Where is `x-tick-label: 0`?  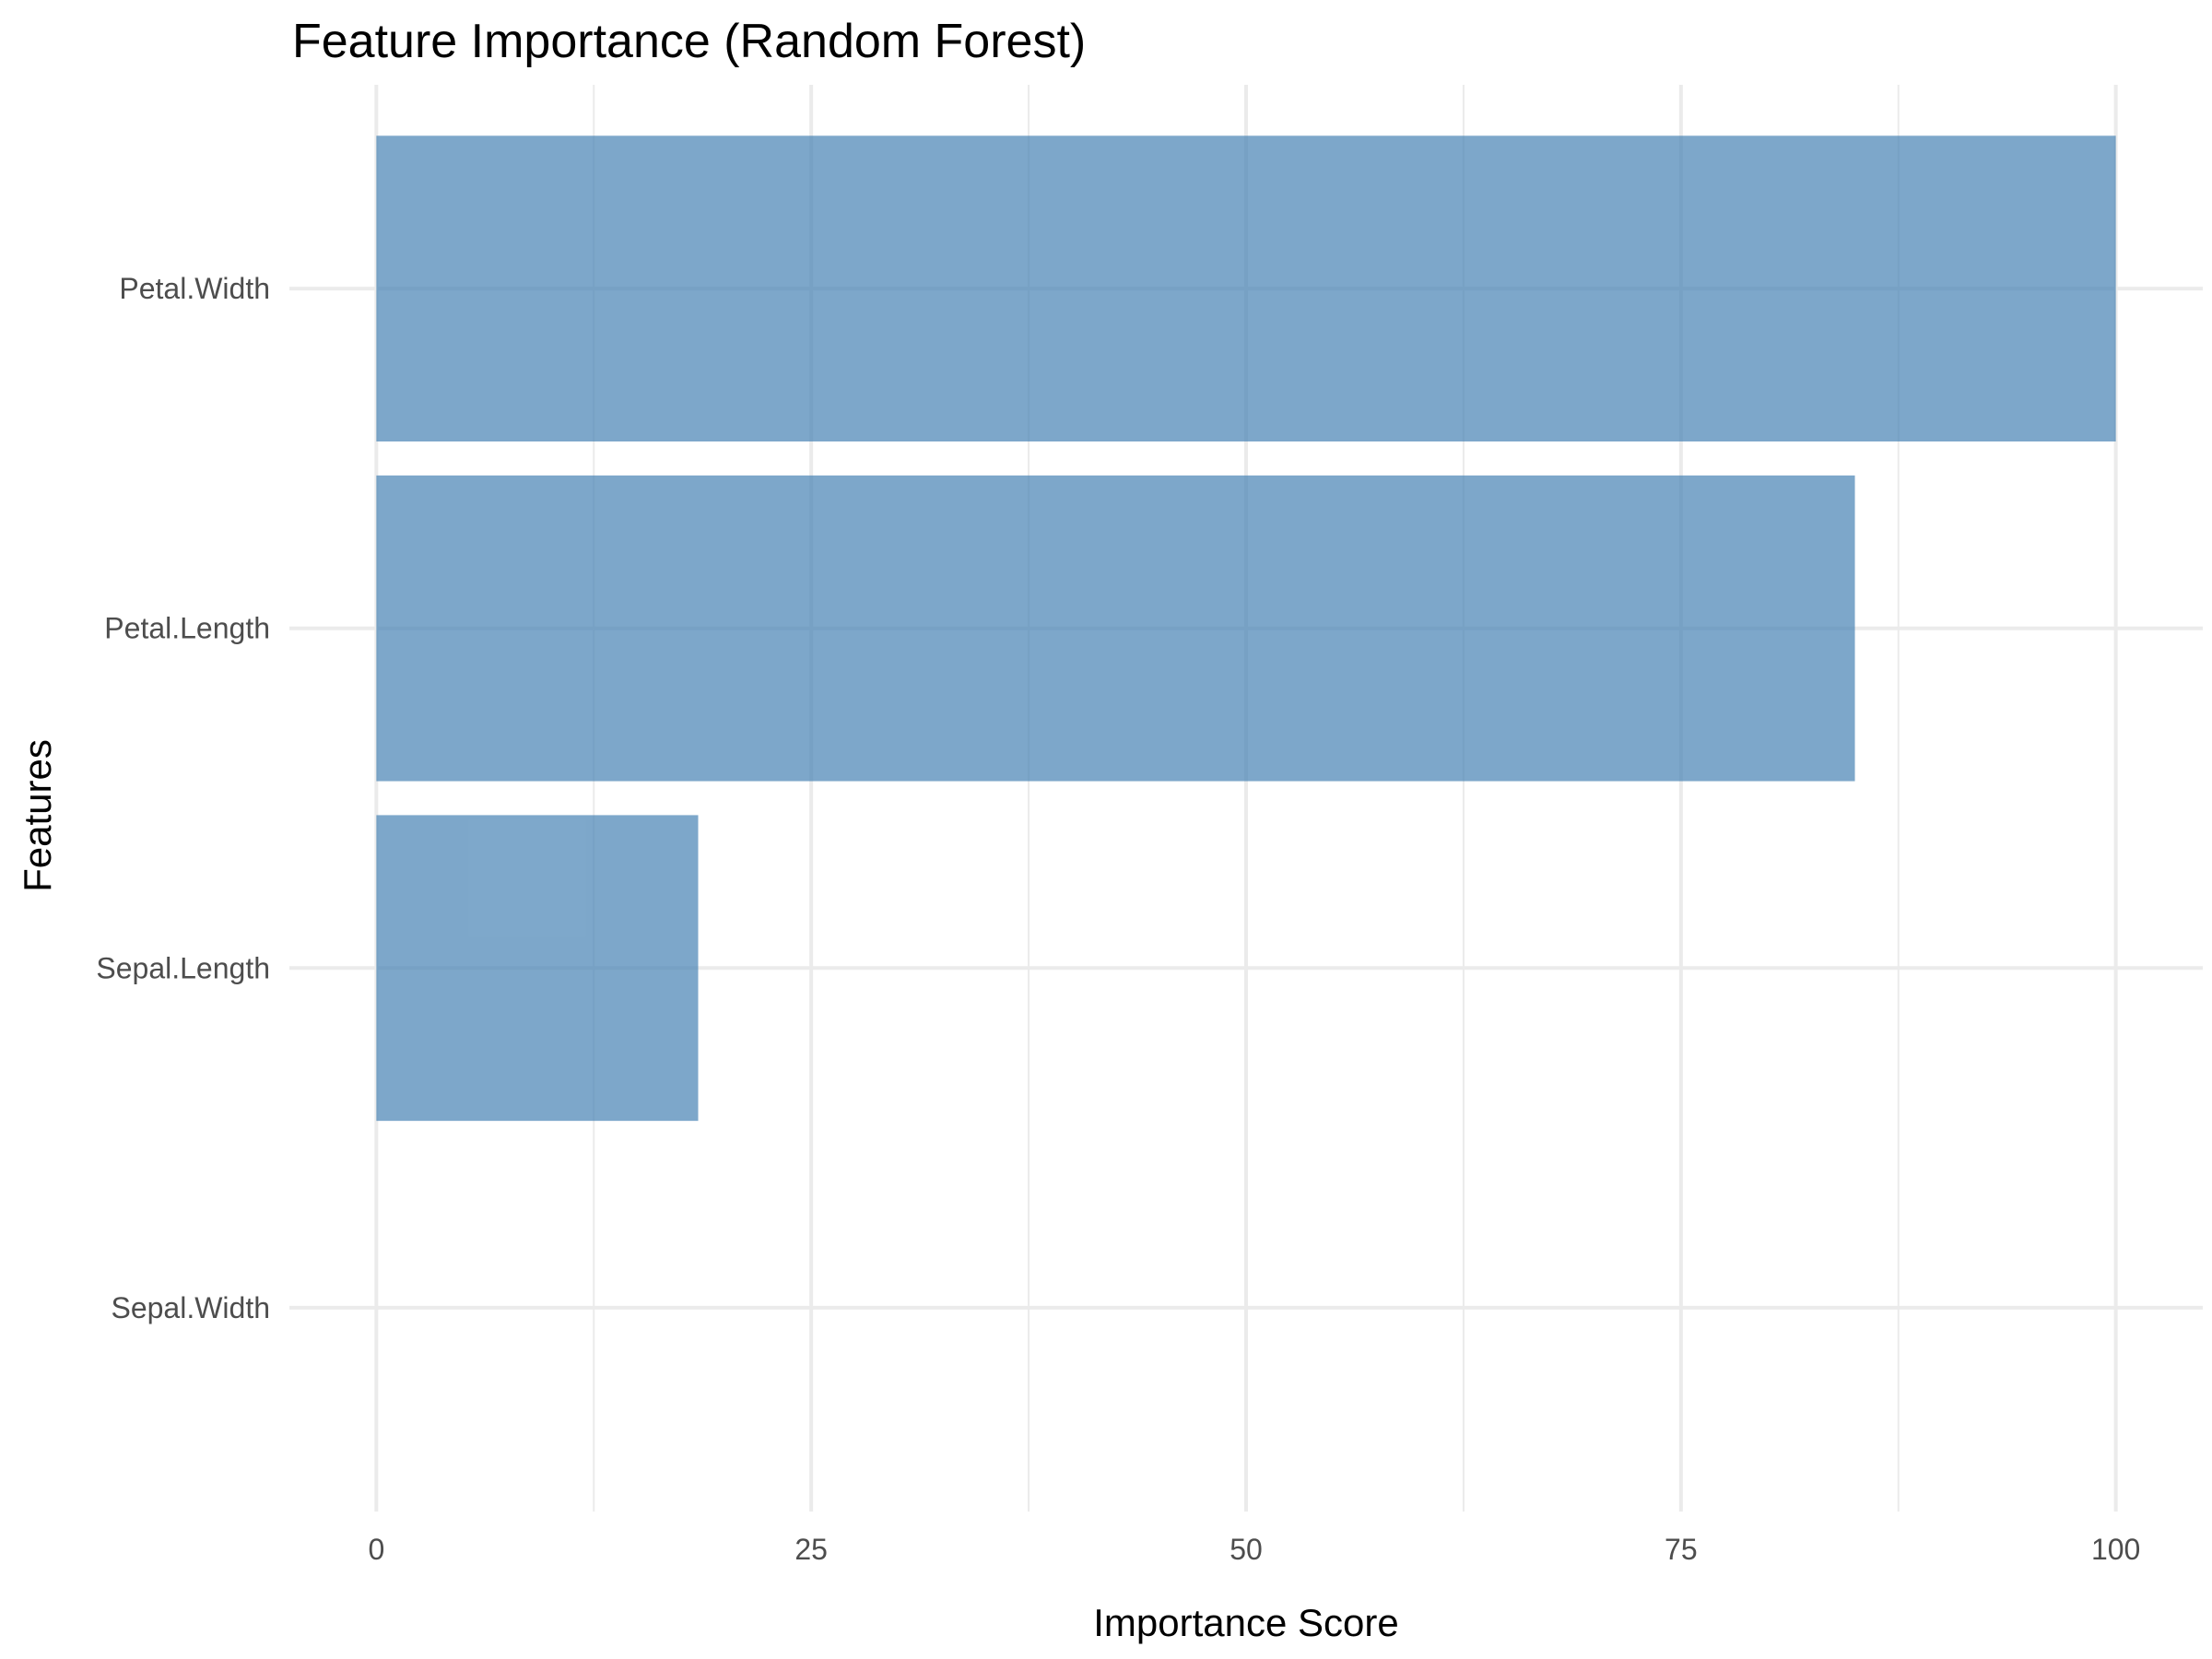
x-tick-label: 0 is located at coordinates (376, 1549).